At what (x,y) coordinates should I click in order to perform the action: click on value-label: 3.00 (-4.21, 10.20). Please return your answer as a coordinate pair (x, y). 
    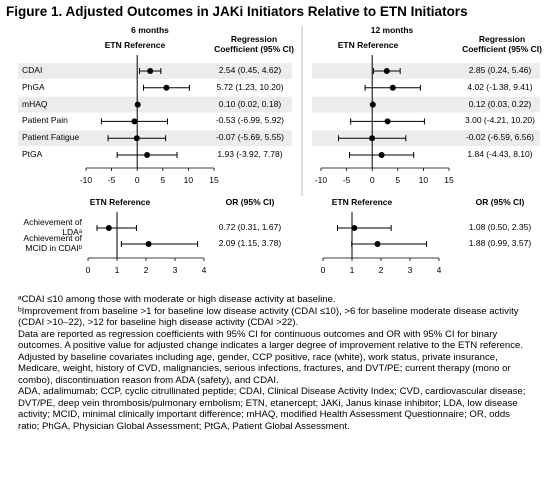
    Looking at the image, I should click on (500, 120).